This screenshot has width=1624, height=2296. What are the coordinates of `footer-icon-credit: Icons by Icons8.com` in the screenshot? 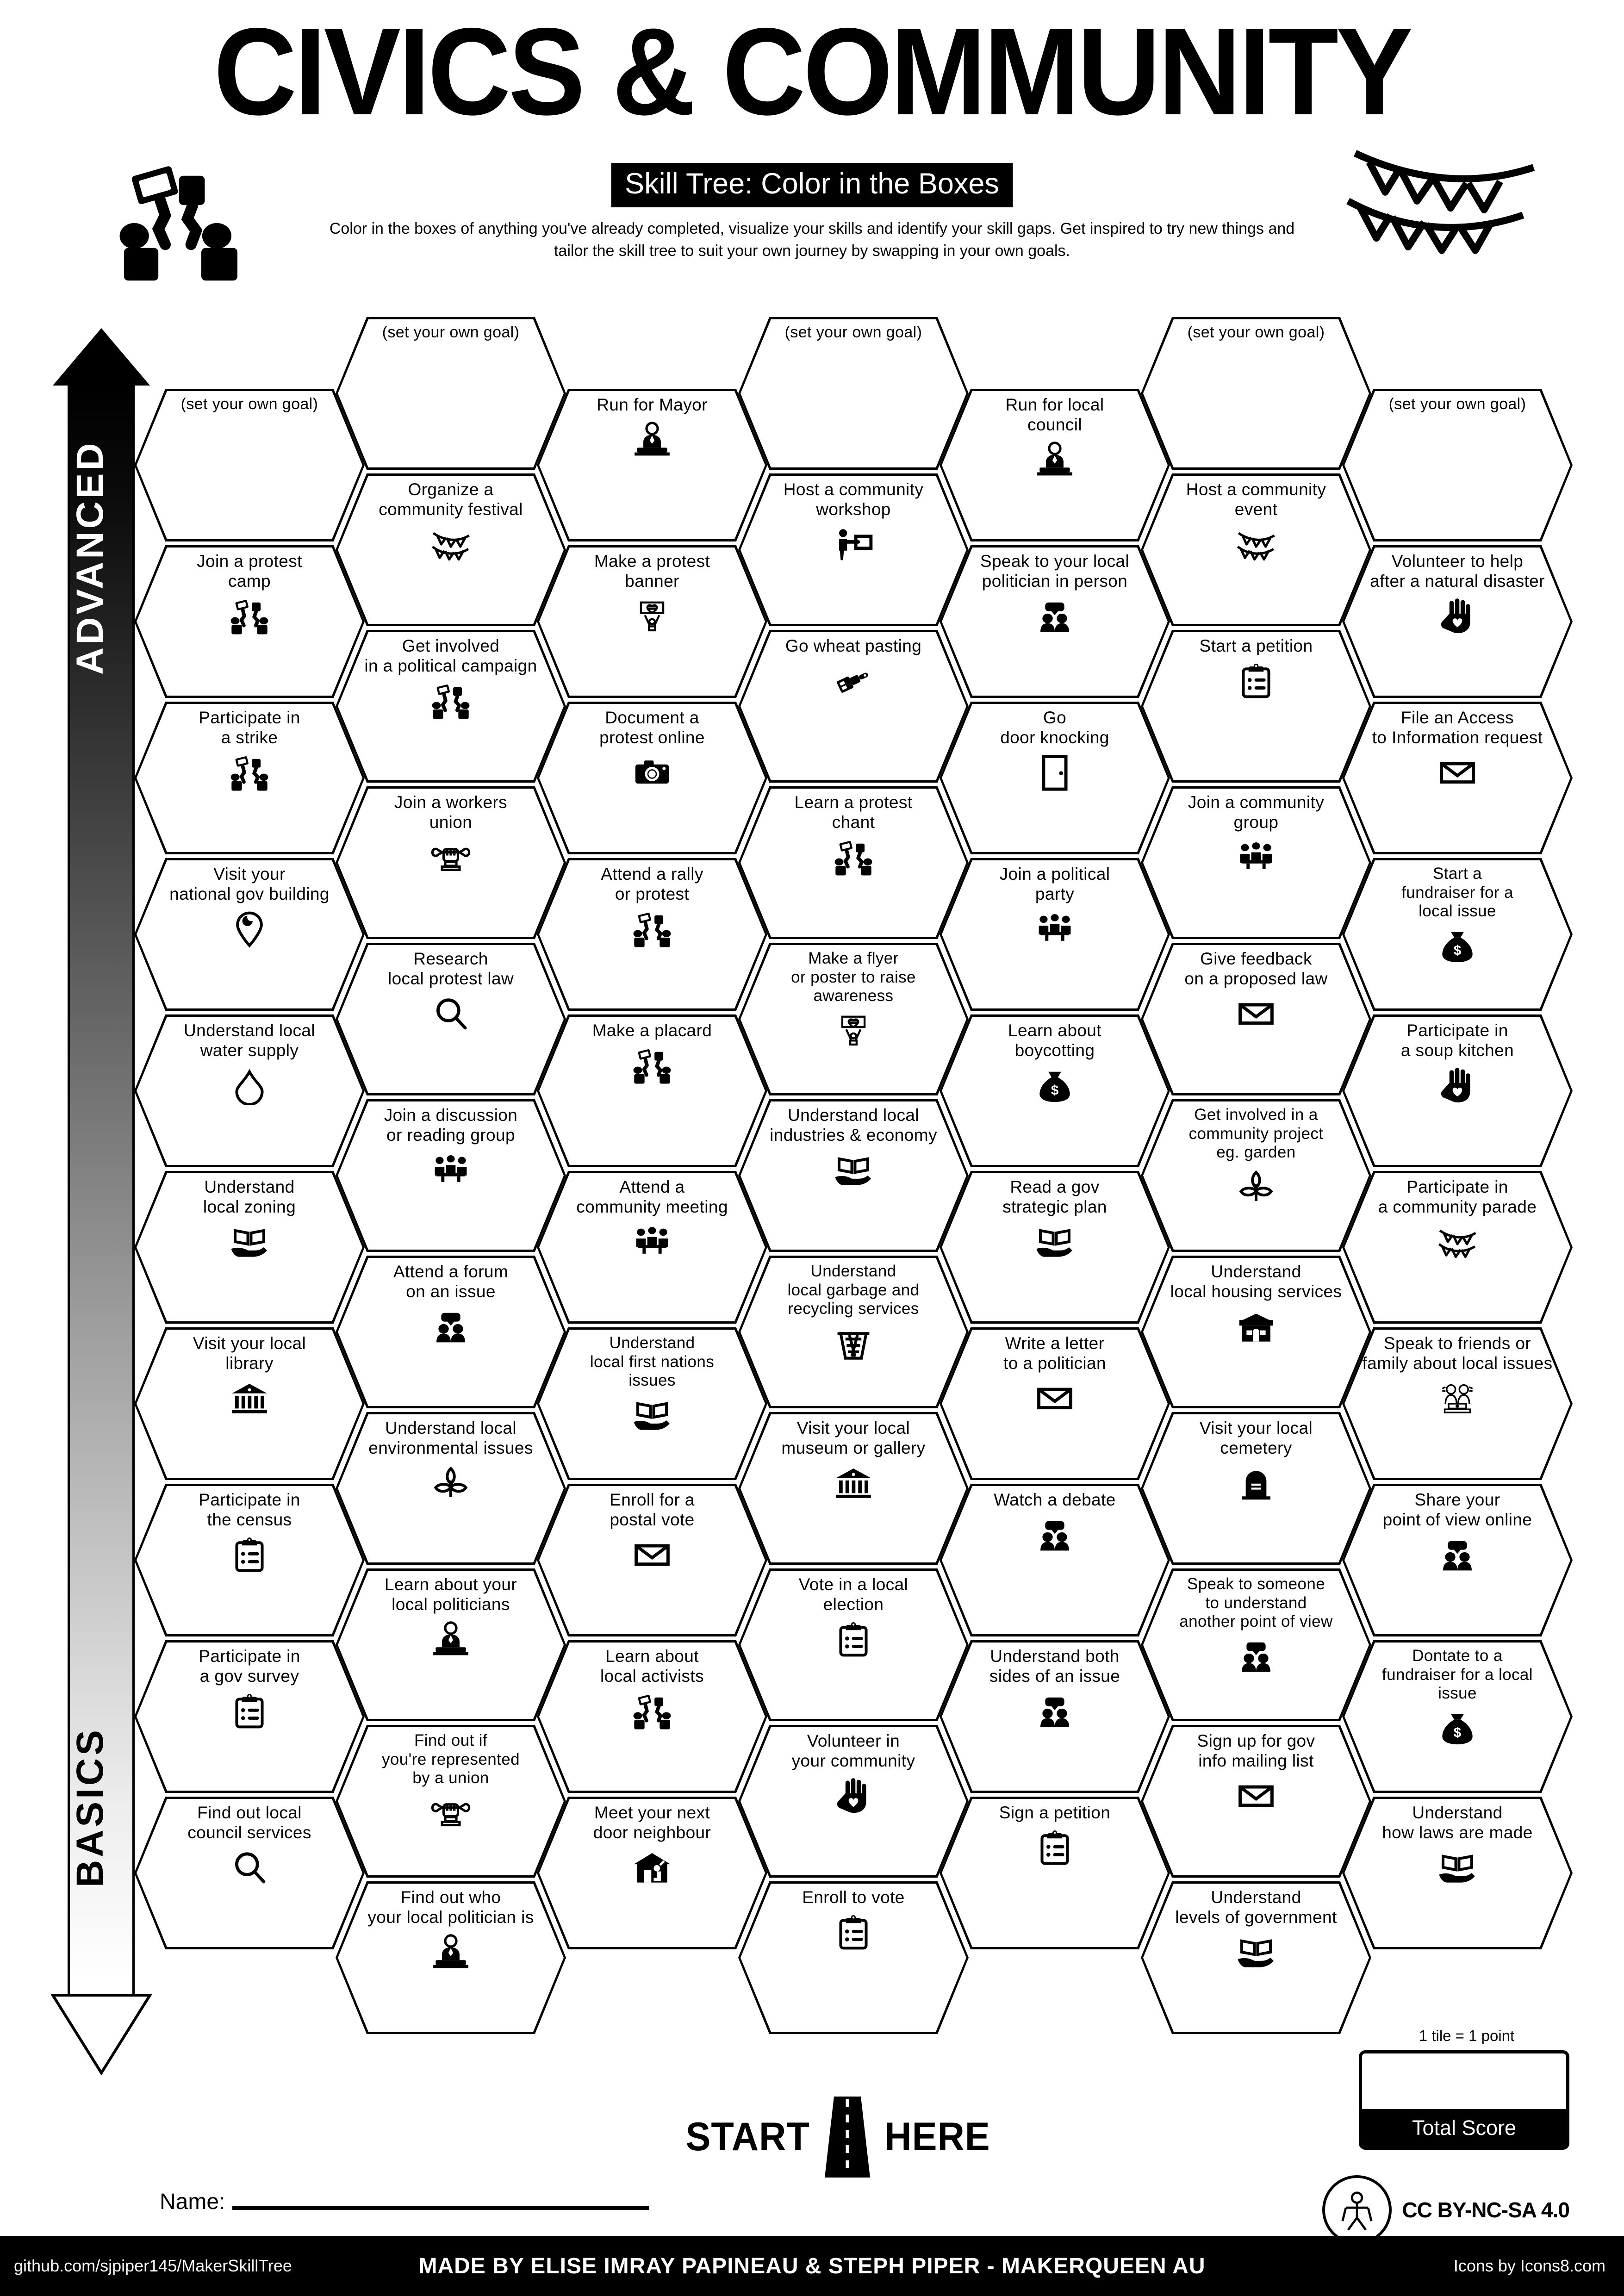 It's located at (1529, 2265).